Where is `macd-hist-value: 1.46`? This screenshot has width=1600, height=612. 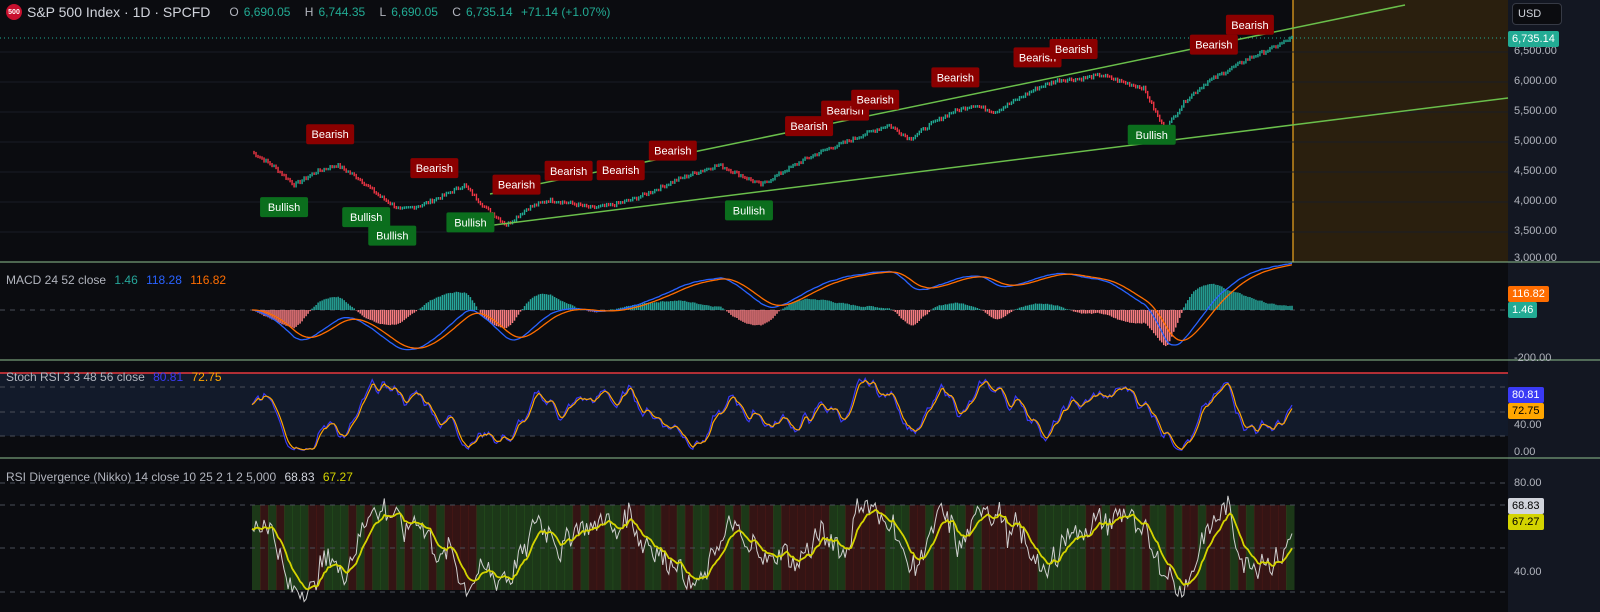 macd-hist-value: 1.46 is located at coordinates (126, 280).